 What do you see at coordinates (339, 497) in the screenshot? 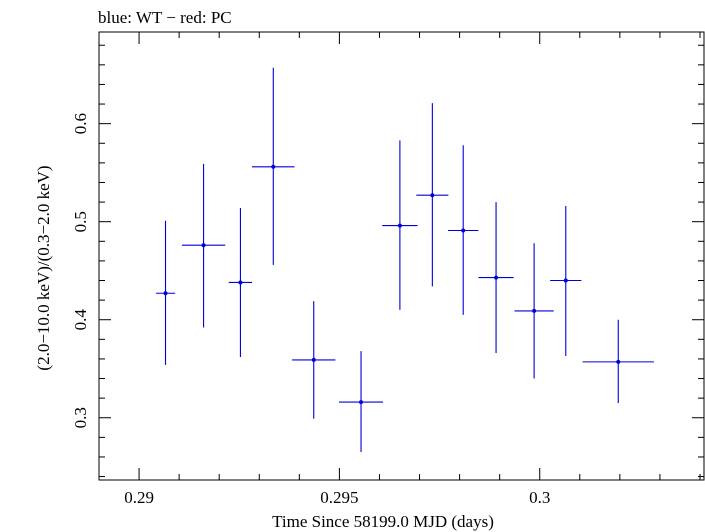
I see `x-tick-label: 0.295` at bounding box center [339, 497].